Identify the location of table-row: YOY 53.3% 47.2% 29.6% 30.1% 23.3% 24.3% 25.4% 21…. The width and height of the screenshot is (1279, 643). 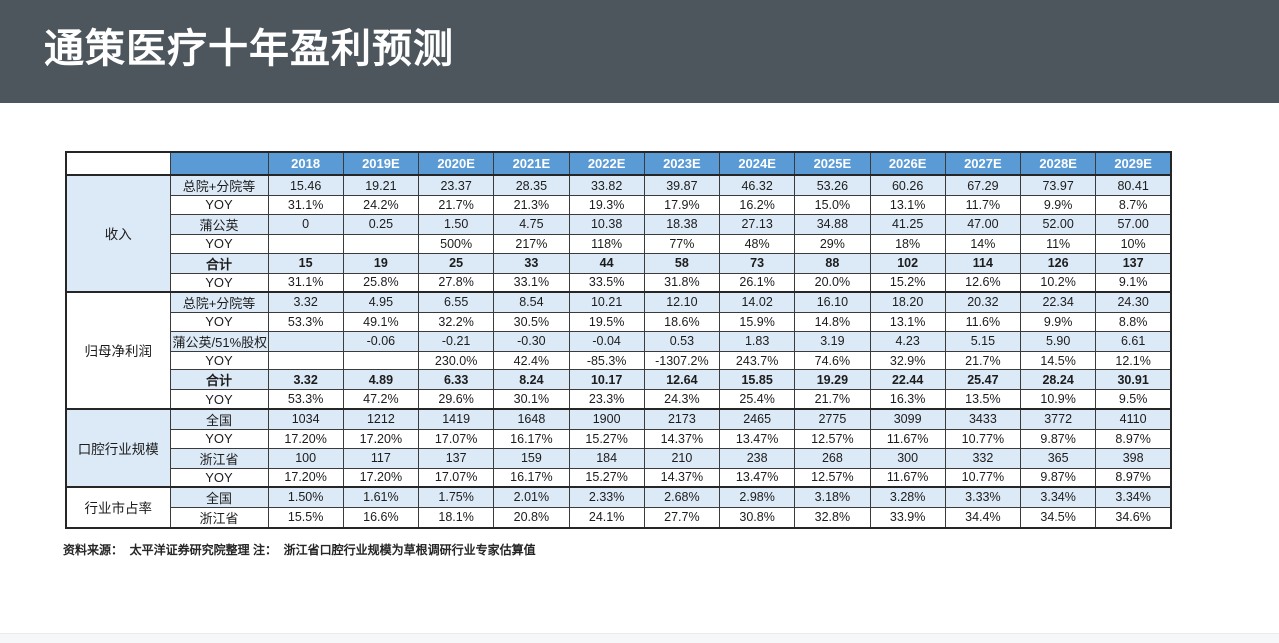
(619, 399).